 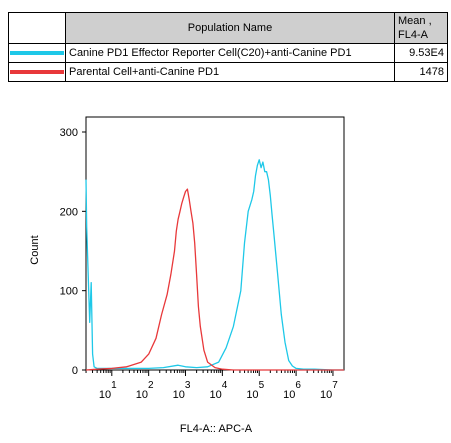 I want to click on legend-row: Parental Cell+anti-Canine PD1 1478, so click(x=228, y=72).